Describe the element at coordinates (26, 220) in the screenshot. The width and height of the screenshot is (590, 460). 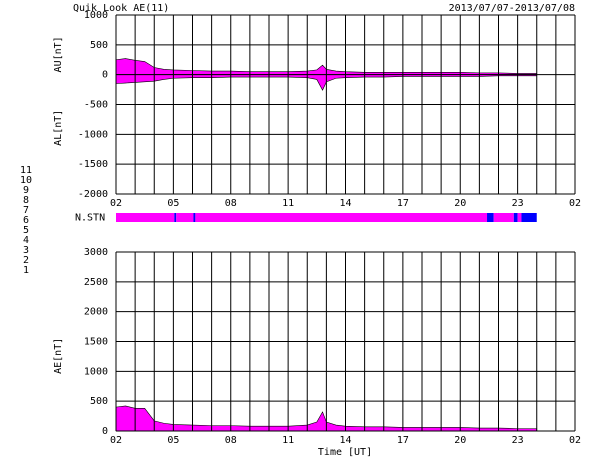
I see `legend-entry: 6` at that location.